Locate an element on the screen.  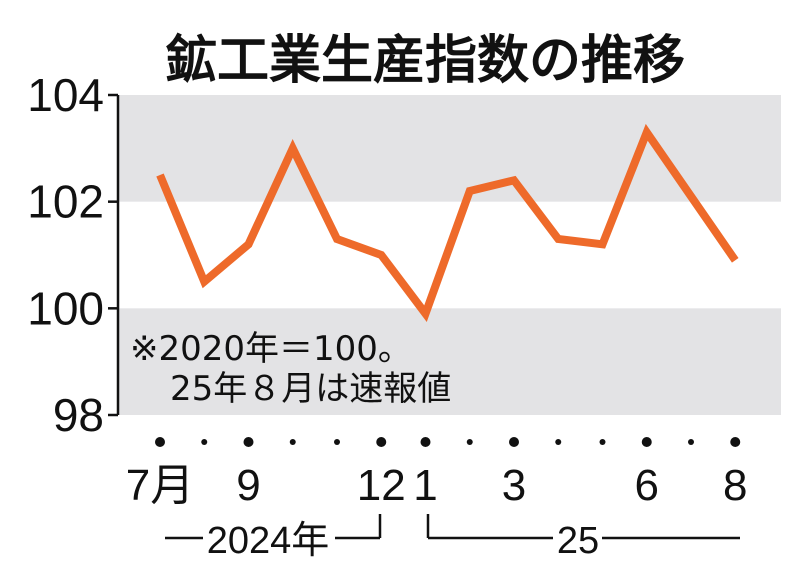
x-axis-tick-labels: 7月 9 12 1 3 6 8 is located at coordinates (437, 485).